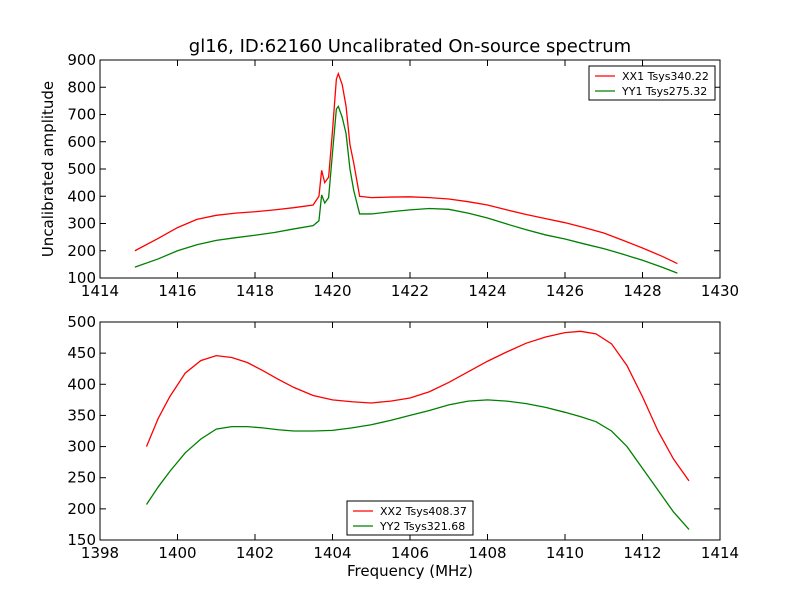 Image resolution: width=800 pixels, height=600 pixels. What do you see at coordinates (720, 291) in the screenshot?
I see `x-tick-label-1-9: 1430` at bounding box center [720, 291].